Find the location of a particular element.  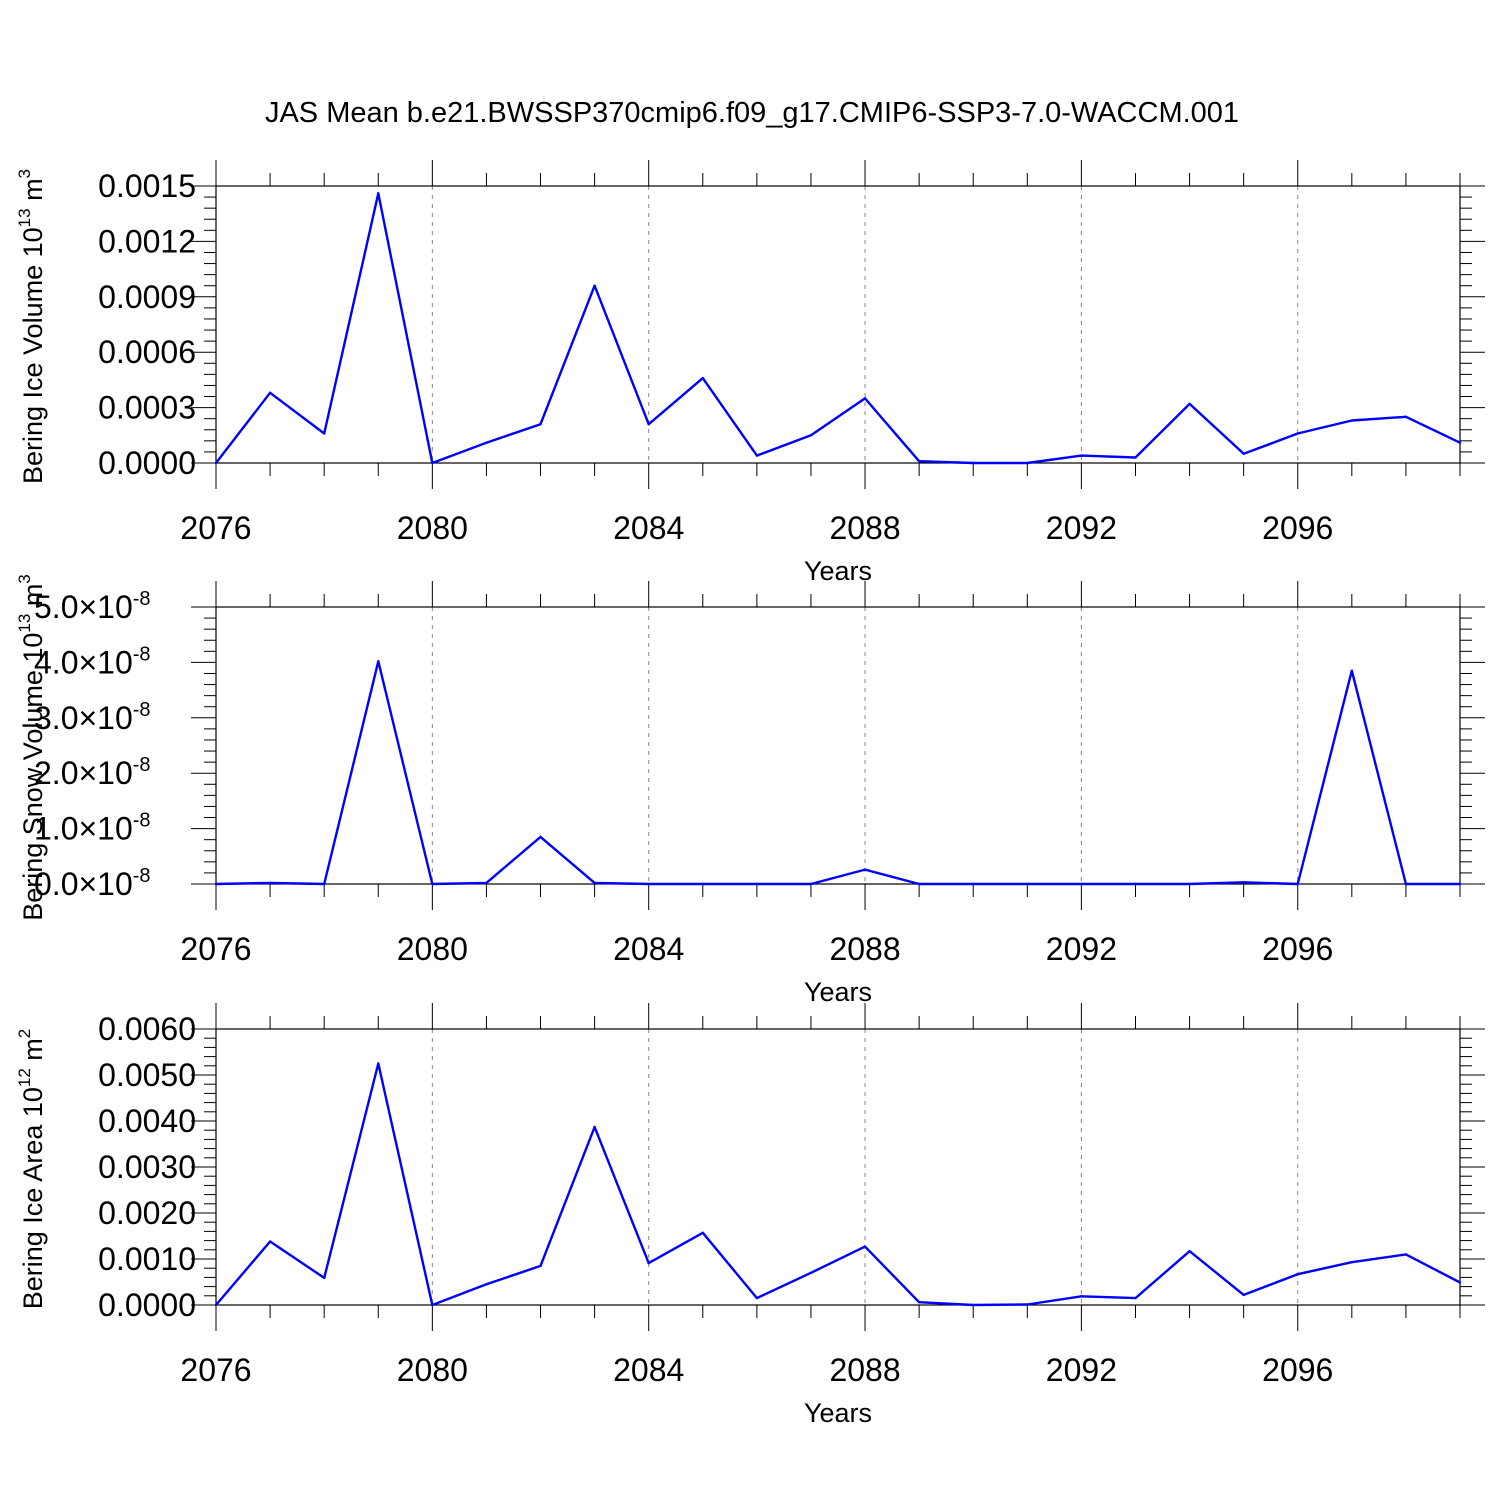

y-tick-label: 3.0×10⁻⁸ is located at coordinates (92, 717).